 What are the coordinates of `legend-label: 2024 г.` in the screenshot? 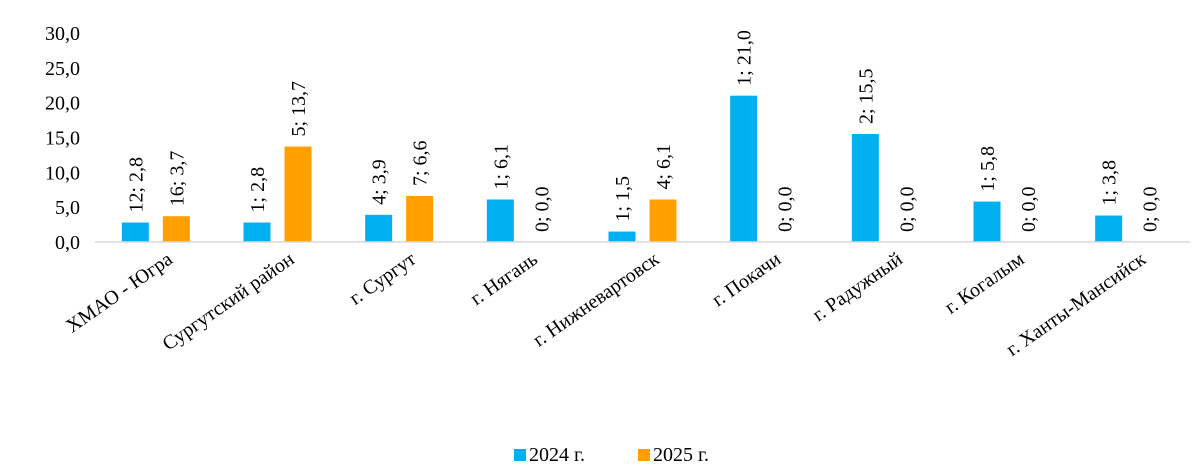 It's located at (557, 455).